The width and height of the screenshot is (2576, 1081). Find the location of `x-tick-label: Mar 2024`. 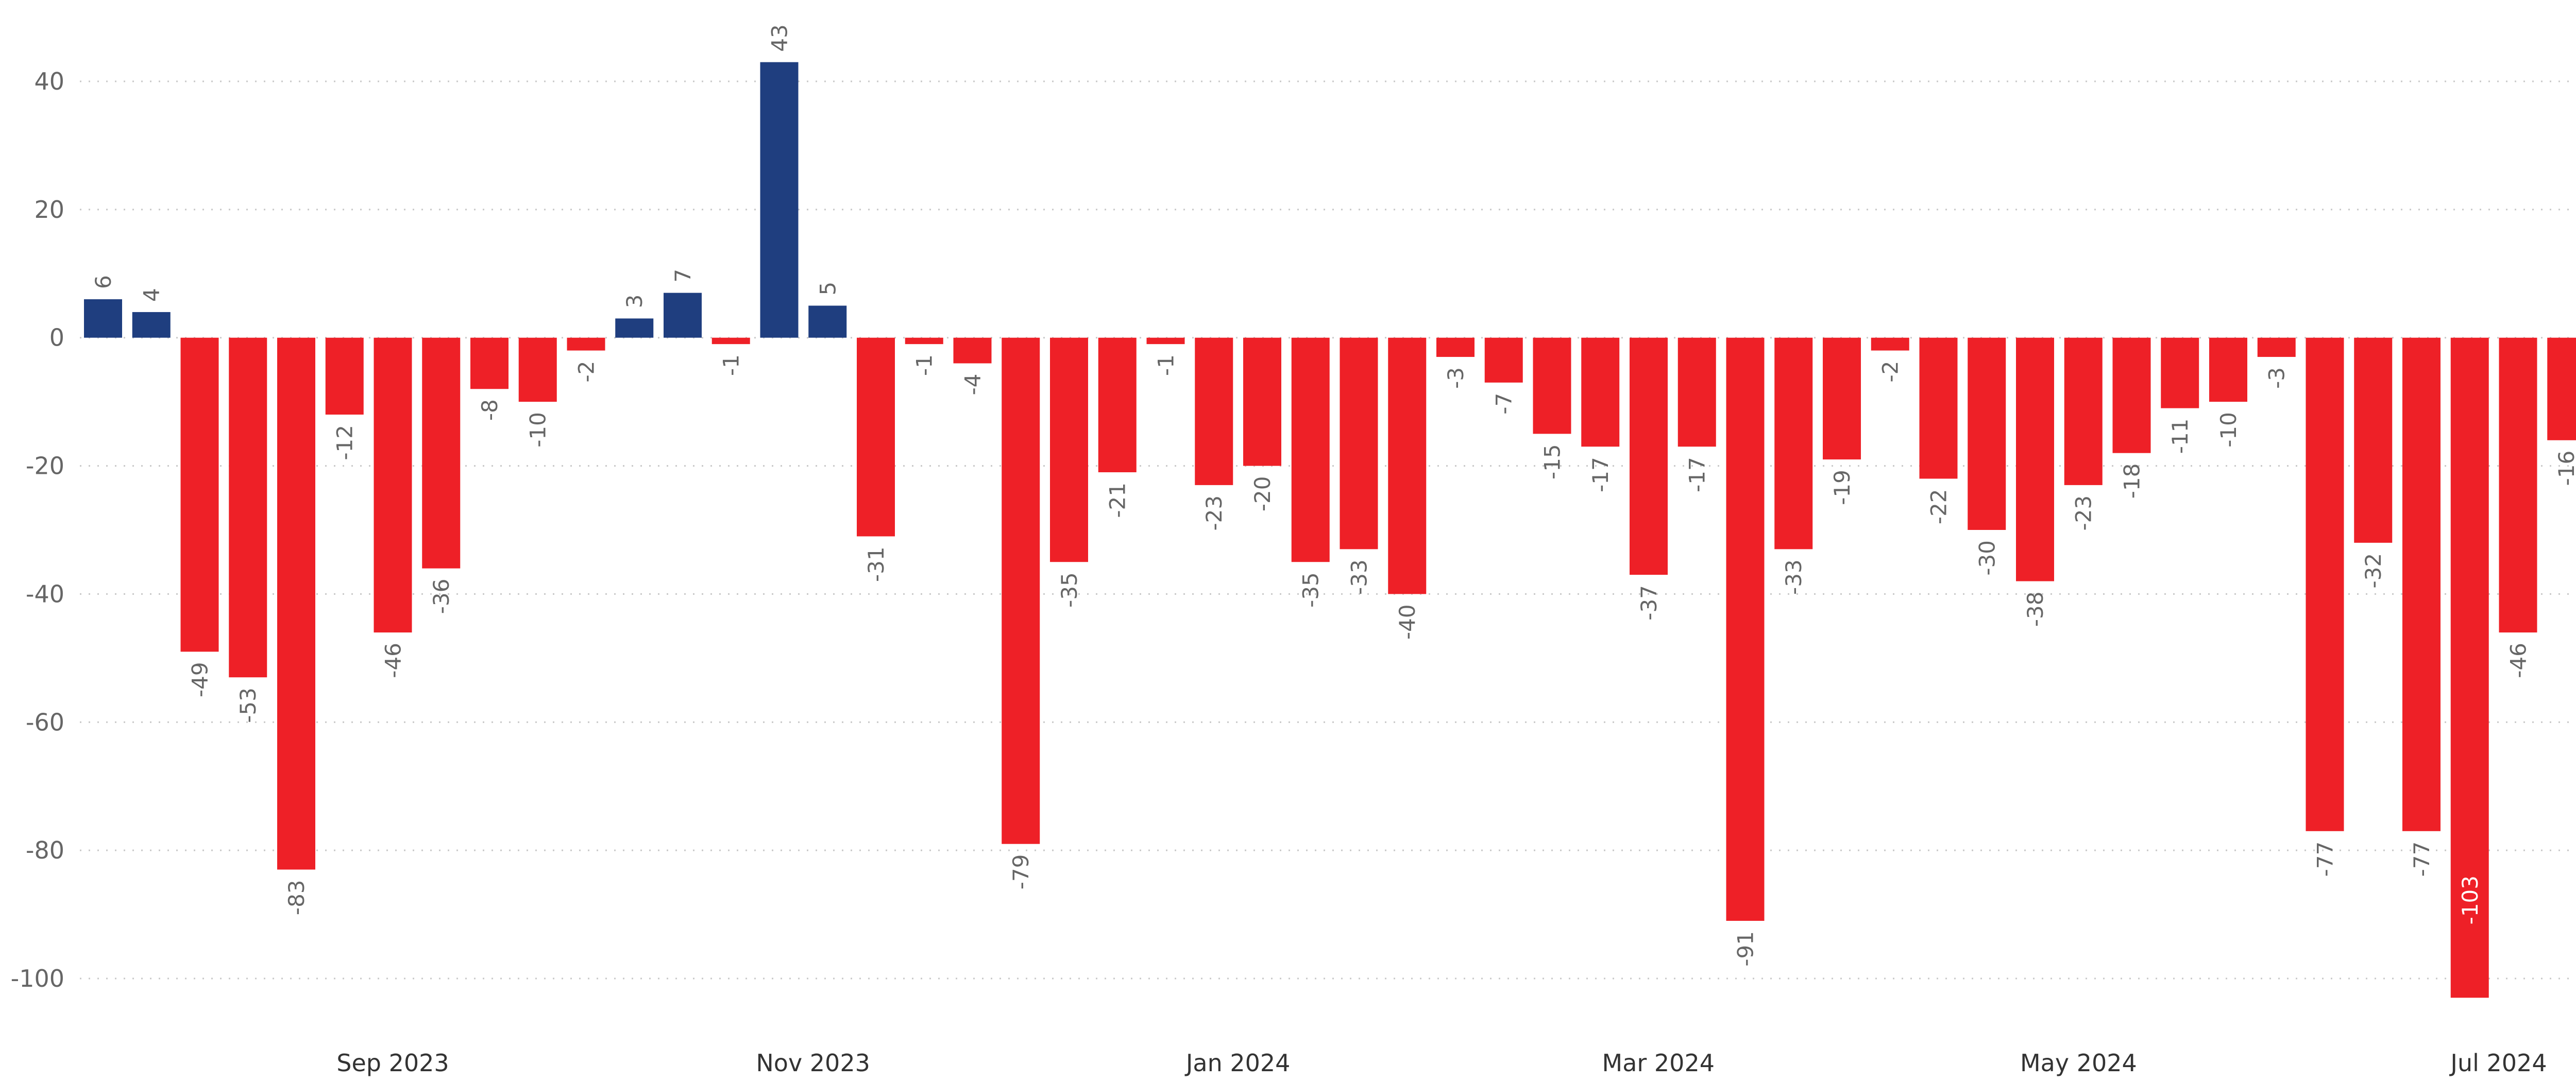

x-tick-label: Mar 2024 is located at coordinates (1659, 1063).